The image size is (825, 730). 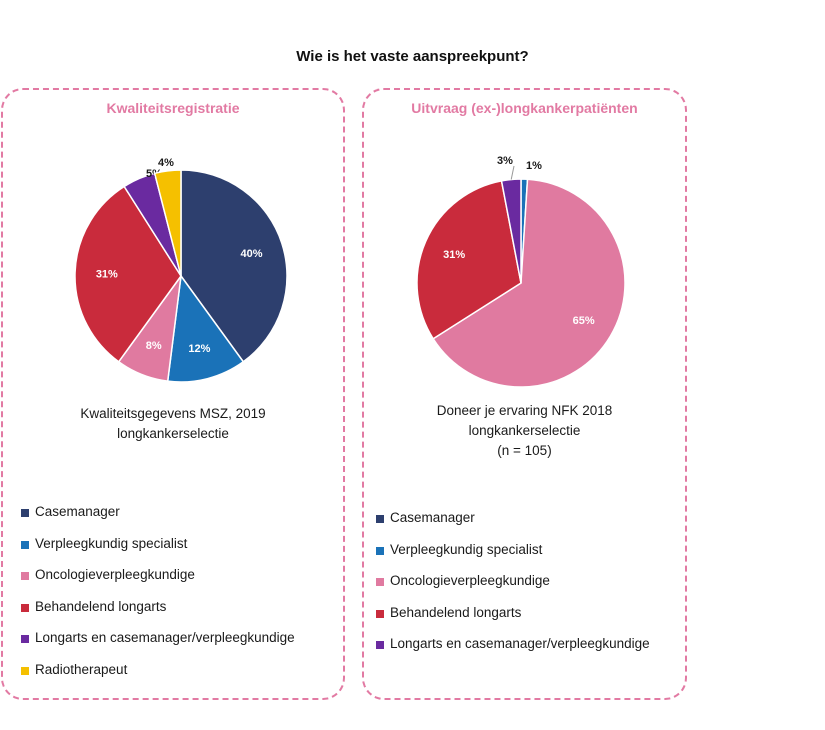 What do you see at coordinates (205, 328) in the screenshot?
I see `pie-slice-verpleegkundig-specialist` at bounding box center [205, 328].